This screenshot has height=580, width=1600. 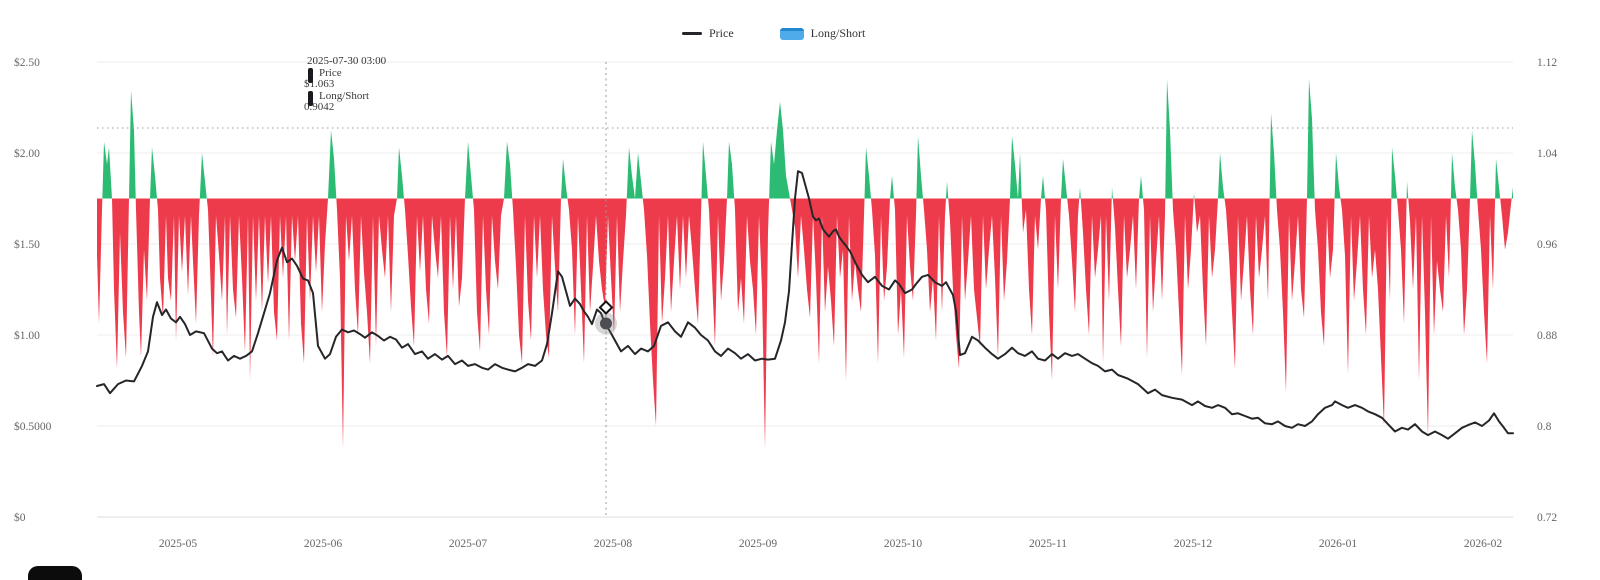 What do you see at coordinates (323, 544) in the screenshot?
I see `x-axis-tick-label: 2025-06` at bounding box center [323, 544].